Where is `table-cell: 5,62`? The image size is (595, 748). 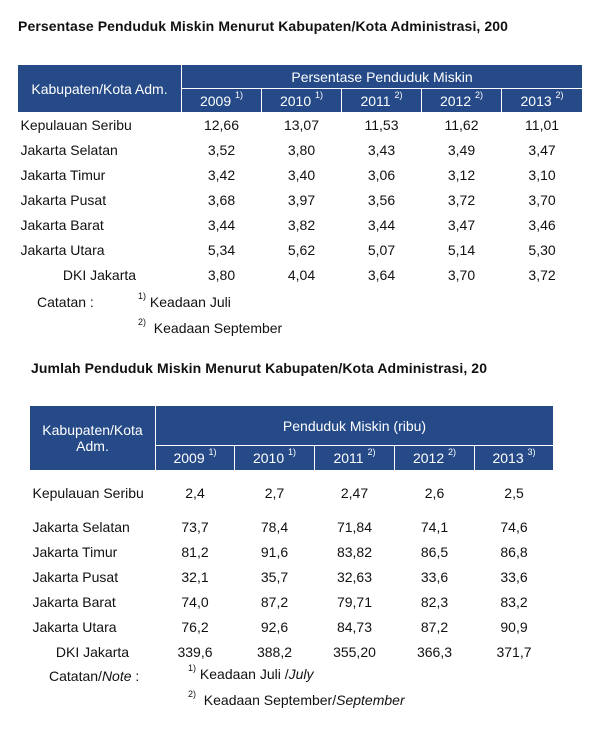 table-cell: 5,62 is located at coordinates (301, 250).